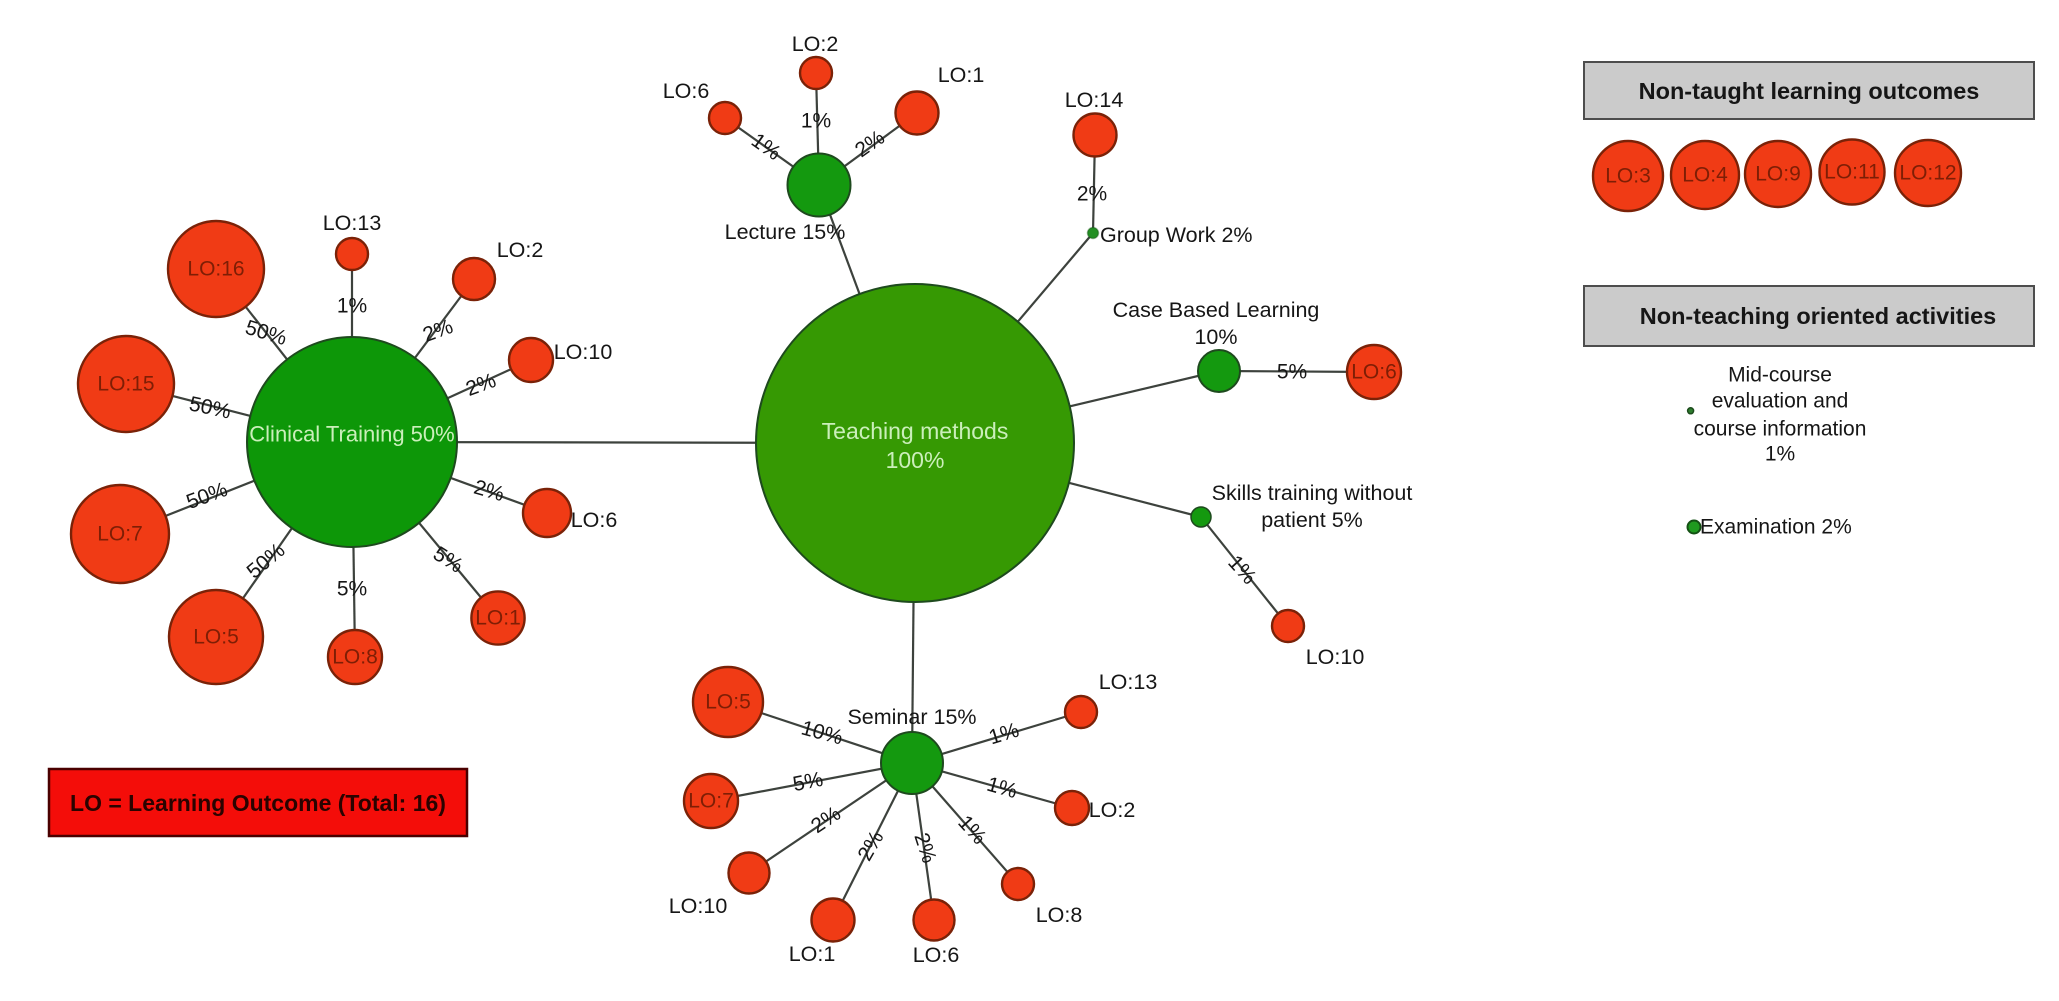 The image size is (2059, 1001). I want to click on svg-text: patient 5%, so click(1312, 520).